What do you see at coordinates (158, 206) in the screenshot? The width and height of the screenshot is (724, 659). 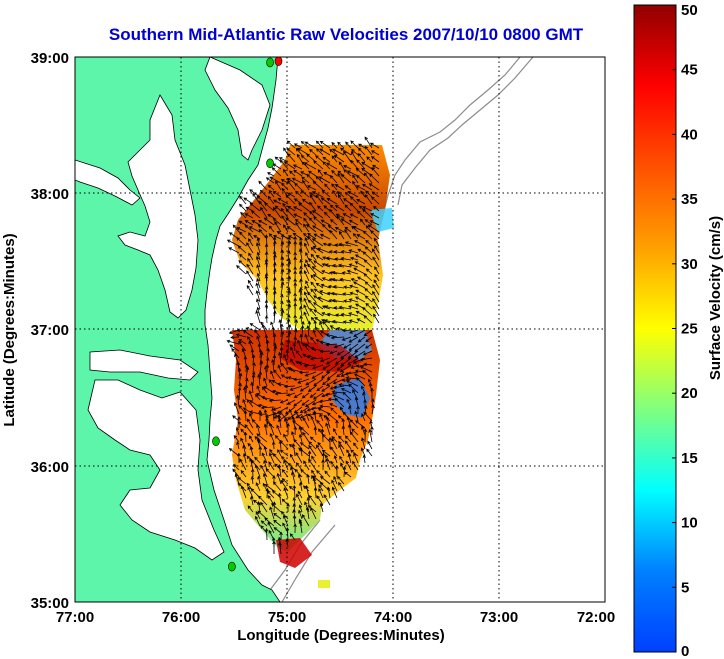 I see `chesapeake-bay` at bounding box center [158, 206].